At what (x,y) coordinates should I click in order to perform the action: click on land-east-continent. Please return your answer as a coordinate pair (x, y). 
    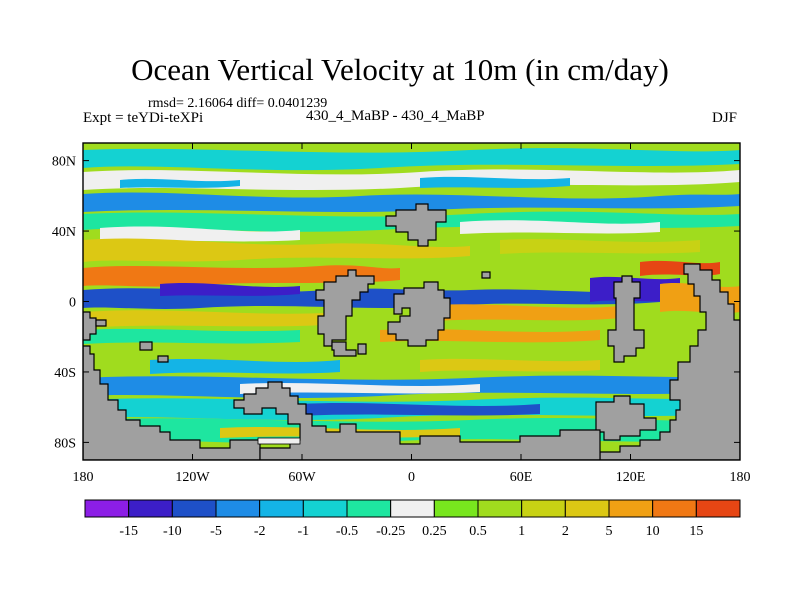
    Looking at the image, I should click on (669, 361).